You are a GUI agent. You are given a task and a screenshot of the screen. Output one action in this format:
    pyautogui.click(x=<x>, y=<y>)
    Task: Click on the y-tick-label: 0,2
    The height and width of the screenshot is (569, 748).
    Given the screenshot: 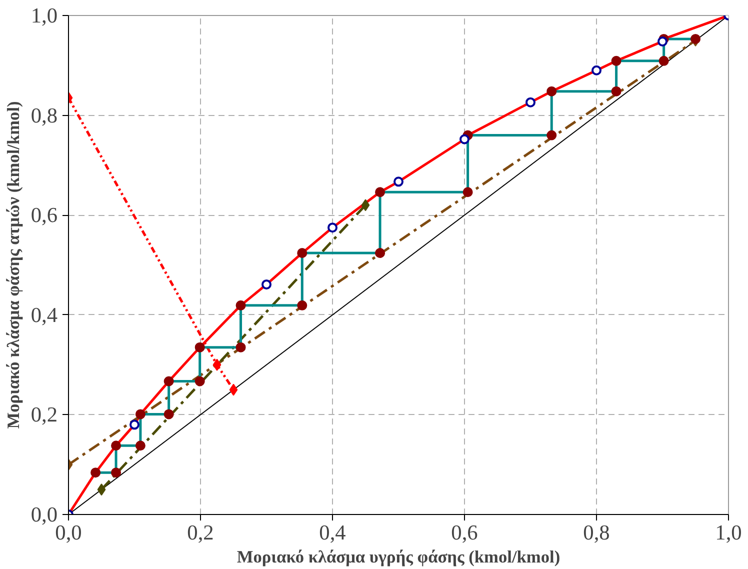 What is the action you would take?
    pyautogui.click(x=44, y=414)
    